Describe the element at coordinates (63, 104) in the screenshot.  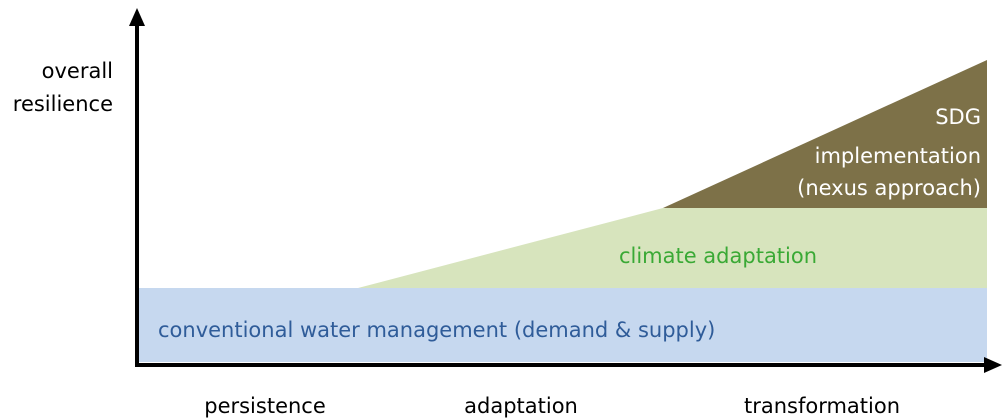
I see `y-axis-label: resilience` at that location.